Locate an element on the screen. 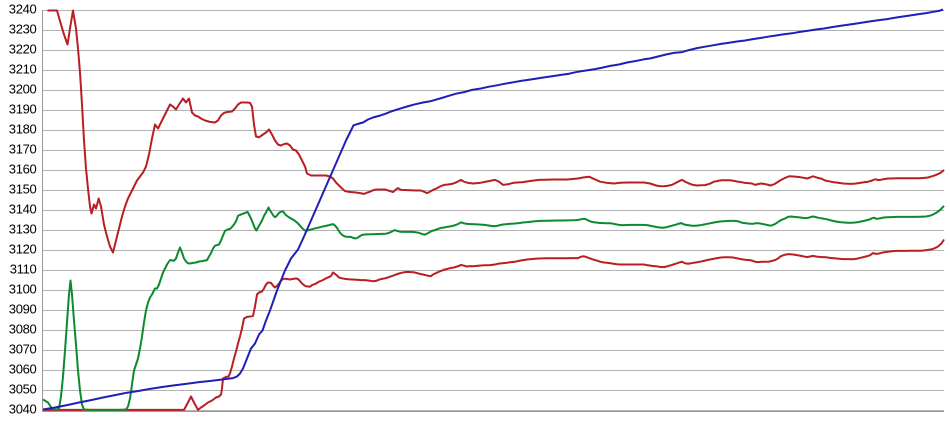 This screenshot has width=950, height=440. svg-text: 3210 is located at coordinates (23, 69).